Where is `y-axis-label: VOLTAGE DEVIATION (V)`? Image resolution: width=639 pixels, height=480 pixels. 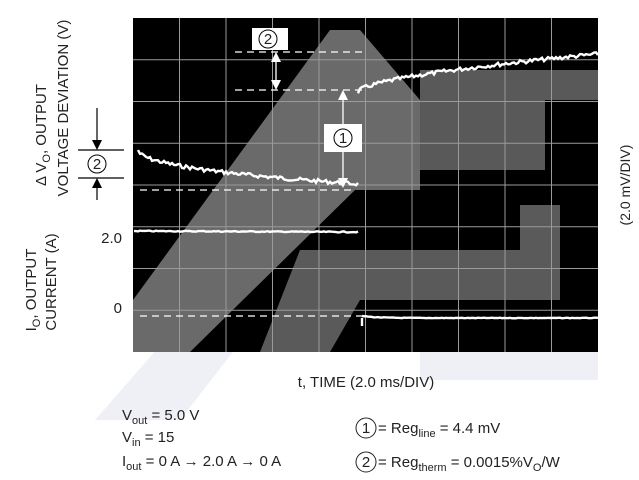
y-axis-label: VOLTAGE DEVIATION (V) is located at coordinates (63, 108).